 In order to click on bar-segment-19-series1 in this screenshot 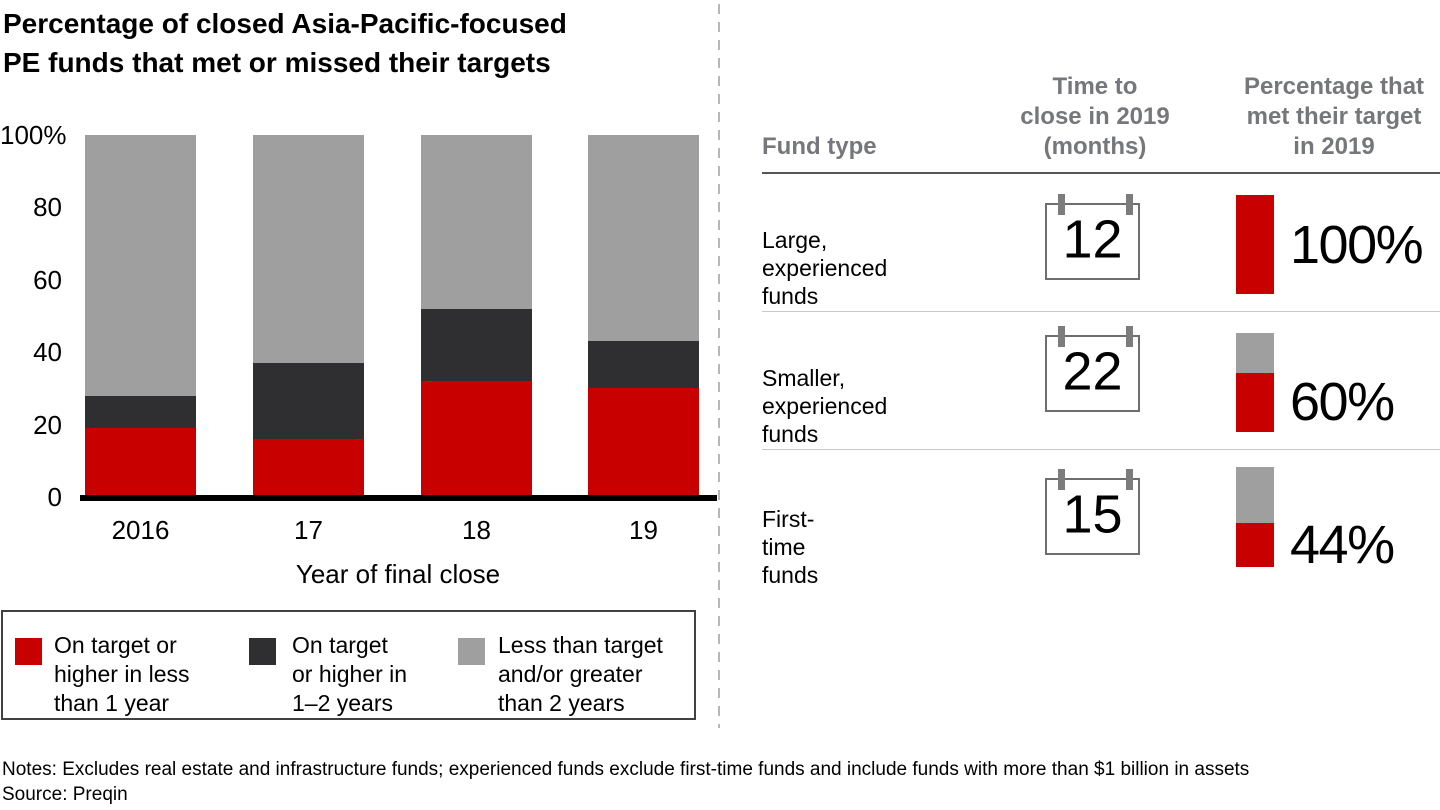, I will do `click(643, 365)`.